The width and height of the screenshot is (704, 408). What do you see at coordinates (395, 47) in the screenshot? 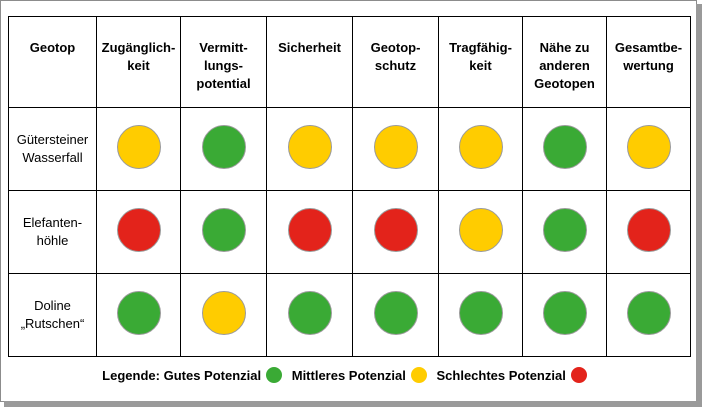
I see `header-line: Geotop-` at bounding box center [395, 47].